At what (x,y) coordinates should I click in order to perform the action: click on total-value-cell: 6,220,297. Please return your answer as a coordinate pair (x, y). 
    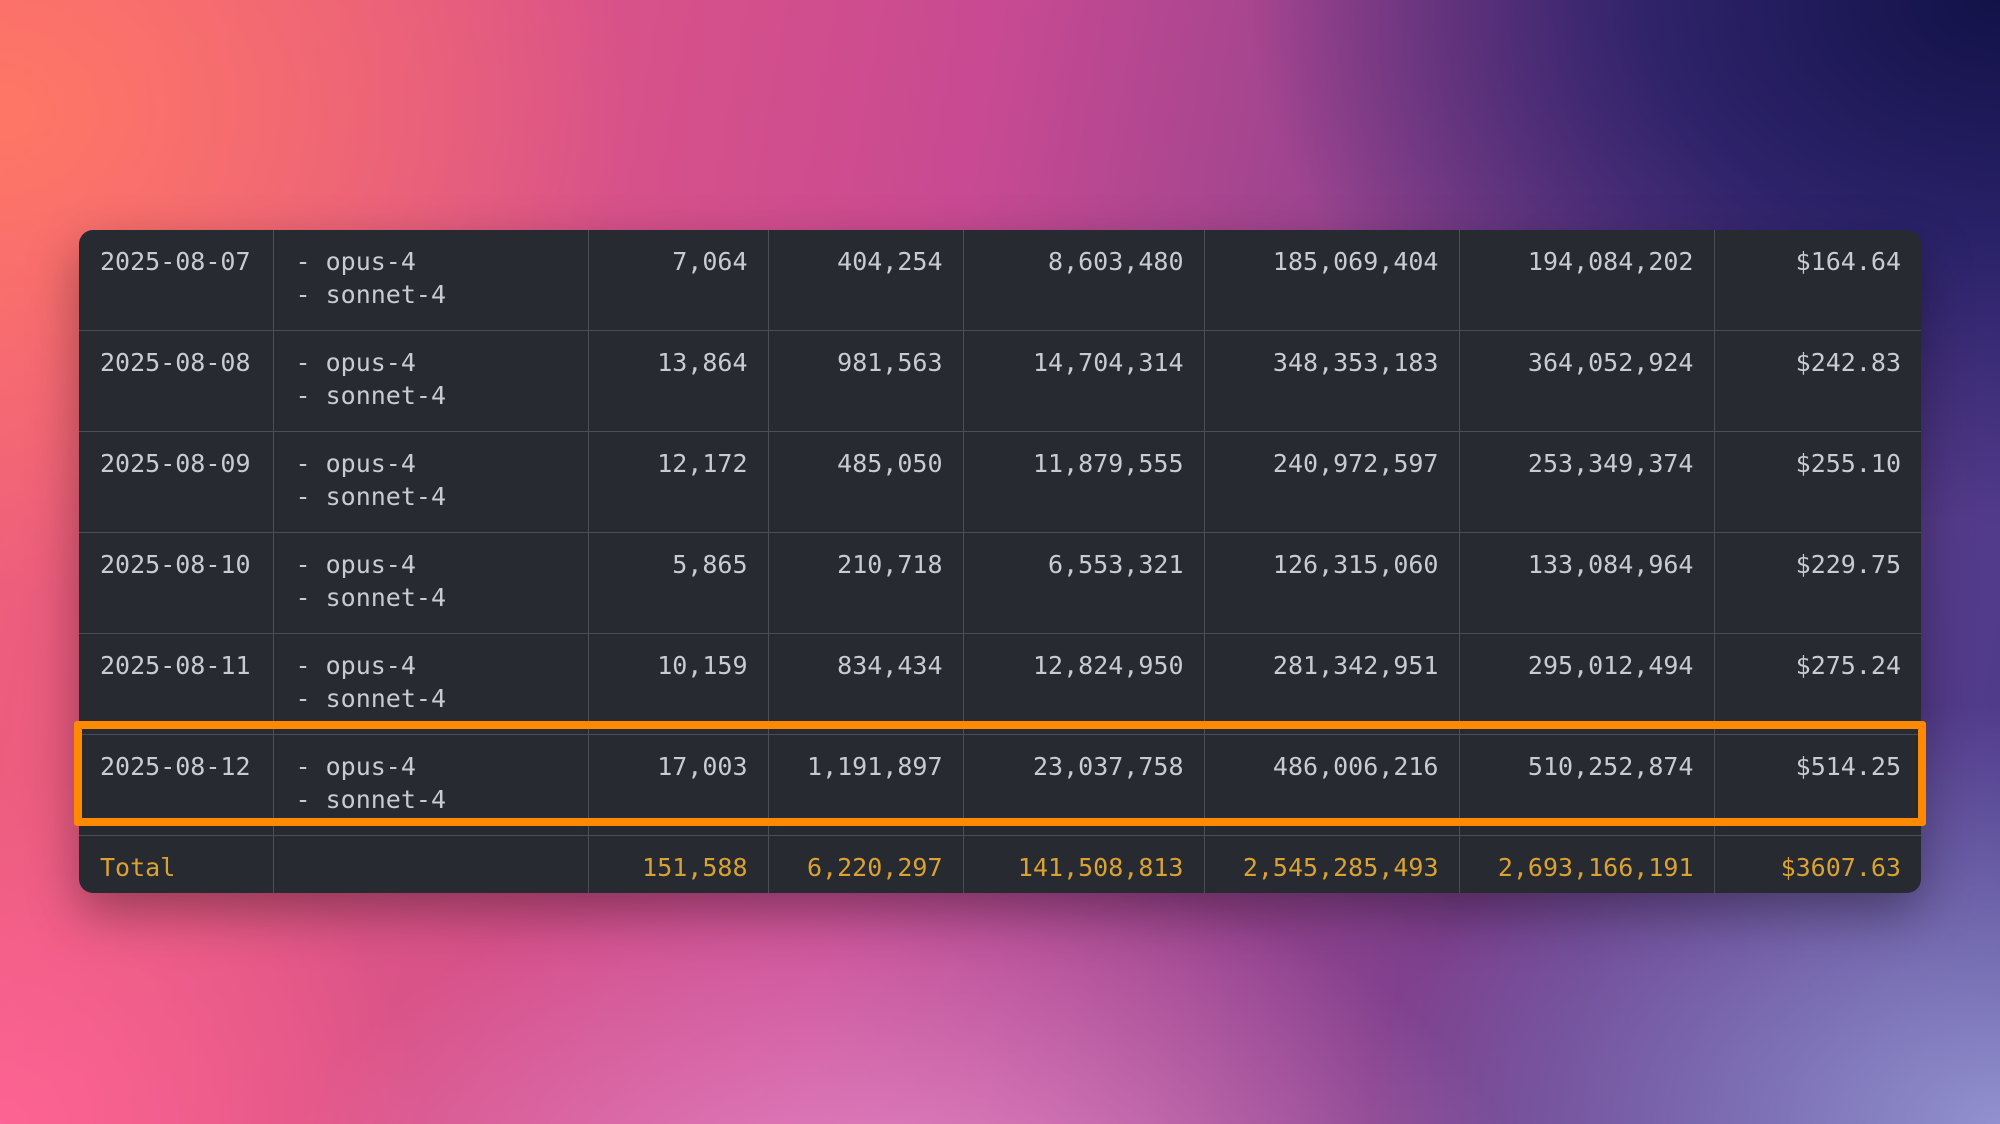
    Looking at the image, I should click on (865, 864).